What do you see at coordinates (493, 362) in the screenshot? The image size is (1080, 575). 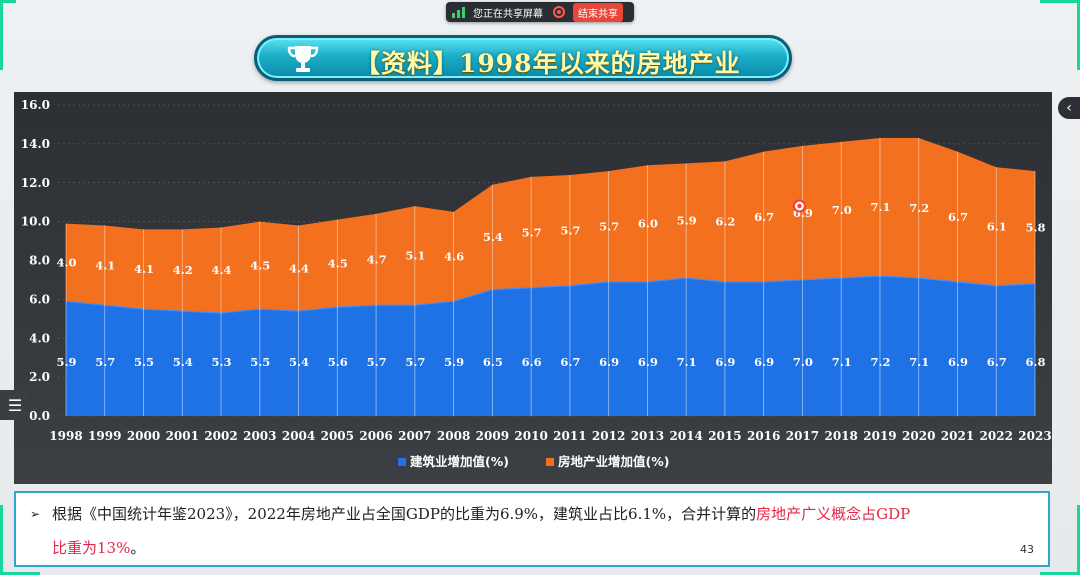 I see `data-label-construction: 6.5` at bounding box center [493, 362].